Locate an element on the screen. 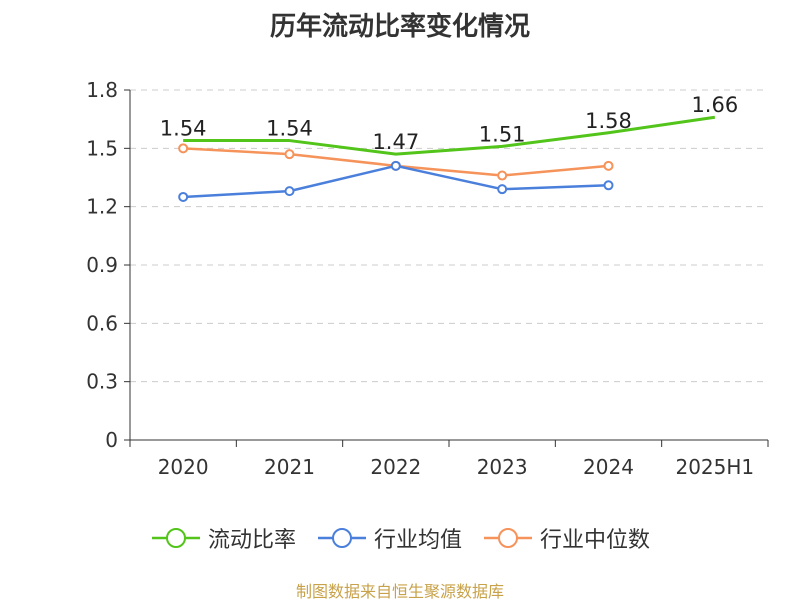  source-footer: 制图数据来自恒生聚源数据库 is located at coordinates (399, 591).